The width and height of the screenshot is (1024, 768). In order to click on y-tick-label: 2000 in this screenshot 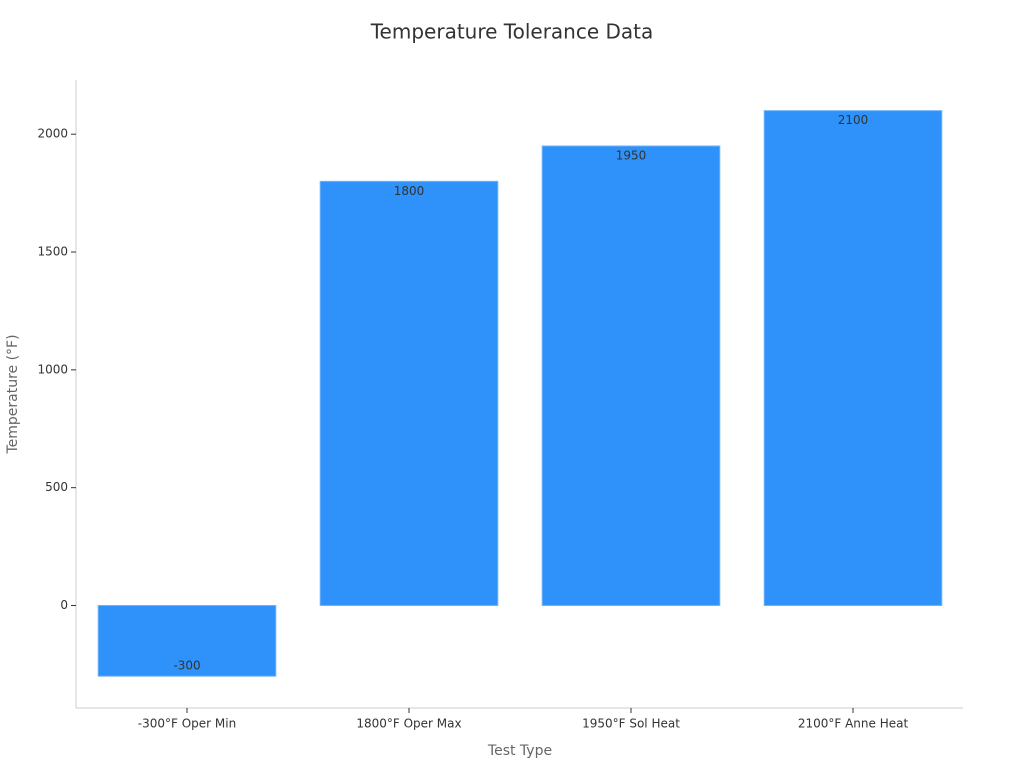, I will do `click(52, 134)`.